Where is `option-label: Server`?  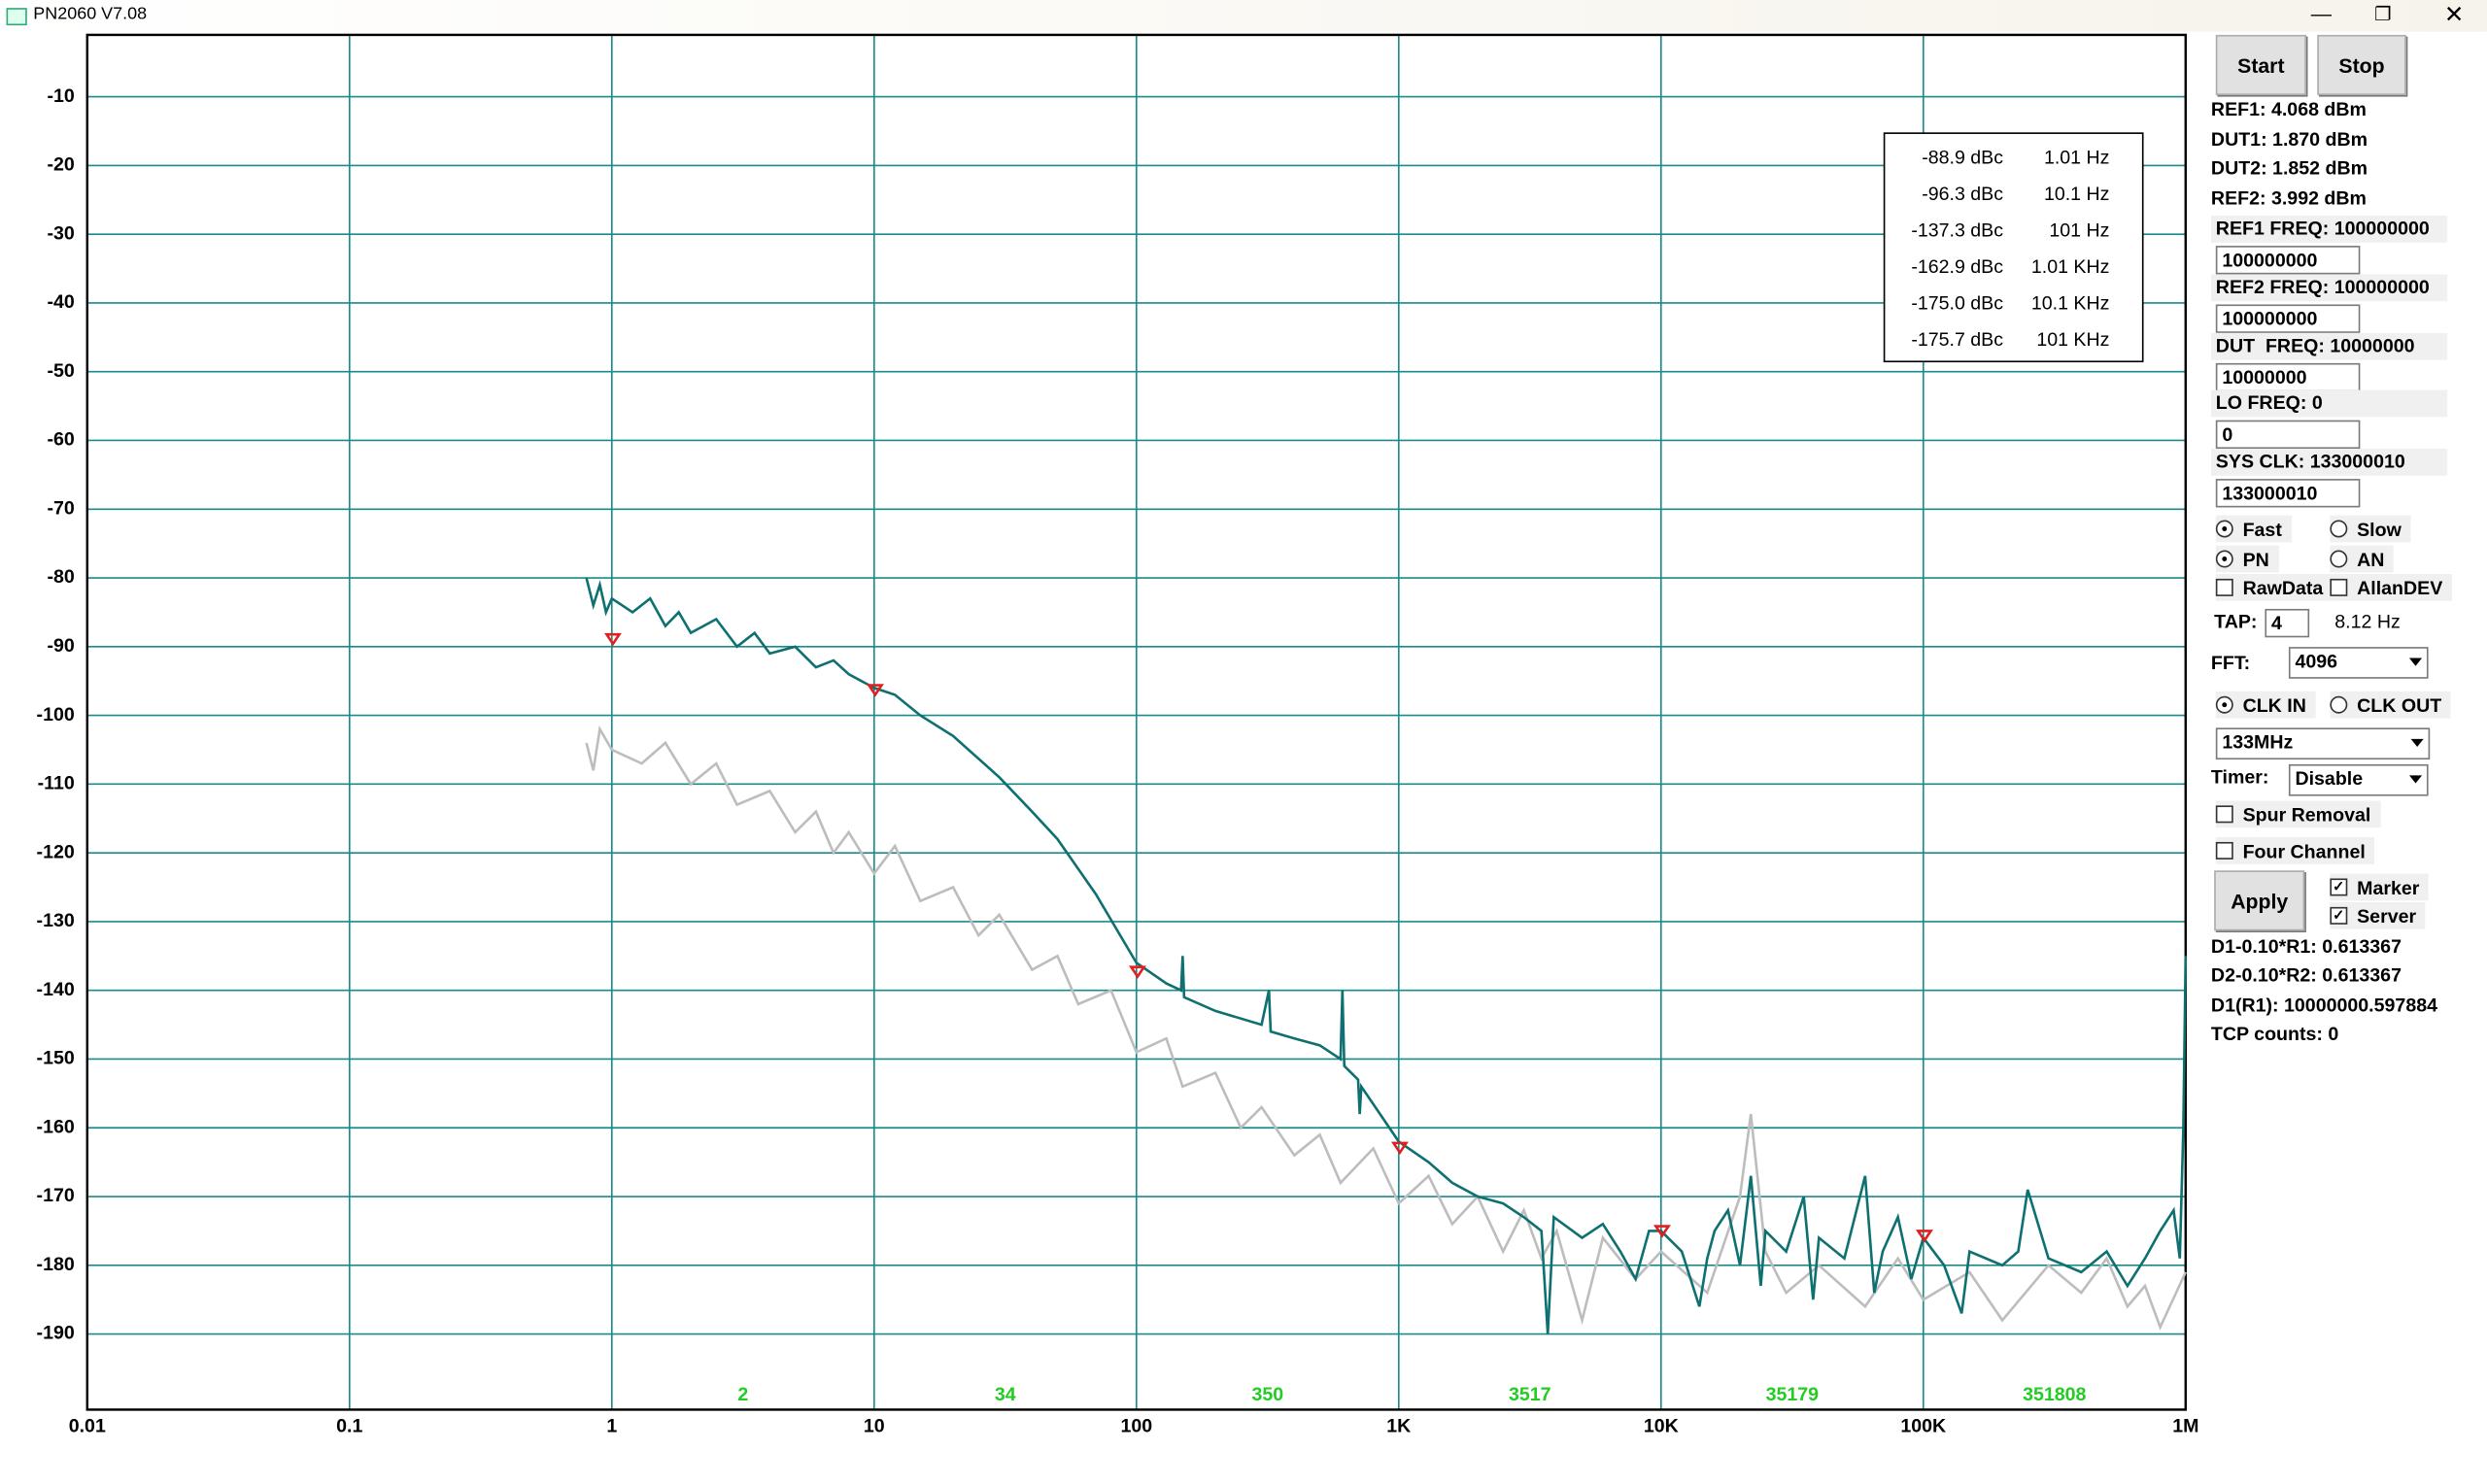 option-label: Server is located at coordinates (2387, 916).